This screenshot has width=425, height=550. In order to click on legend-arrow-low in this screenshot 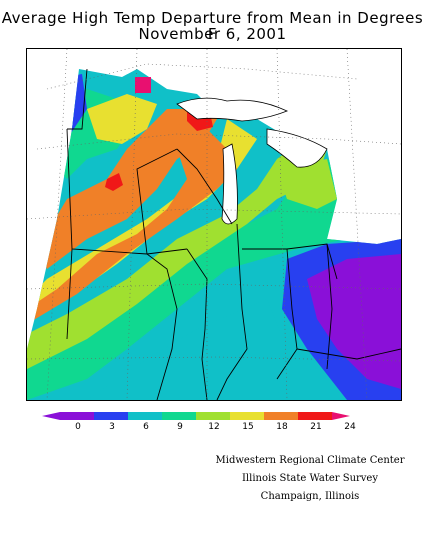, I will do `click(51, 416)`.